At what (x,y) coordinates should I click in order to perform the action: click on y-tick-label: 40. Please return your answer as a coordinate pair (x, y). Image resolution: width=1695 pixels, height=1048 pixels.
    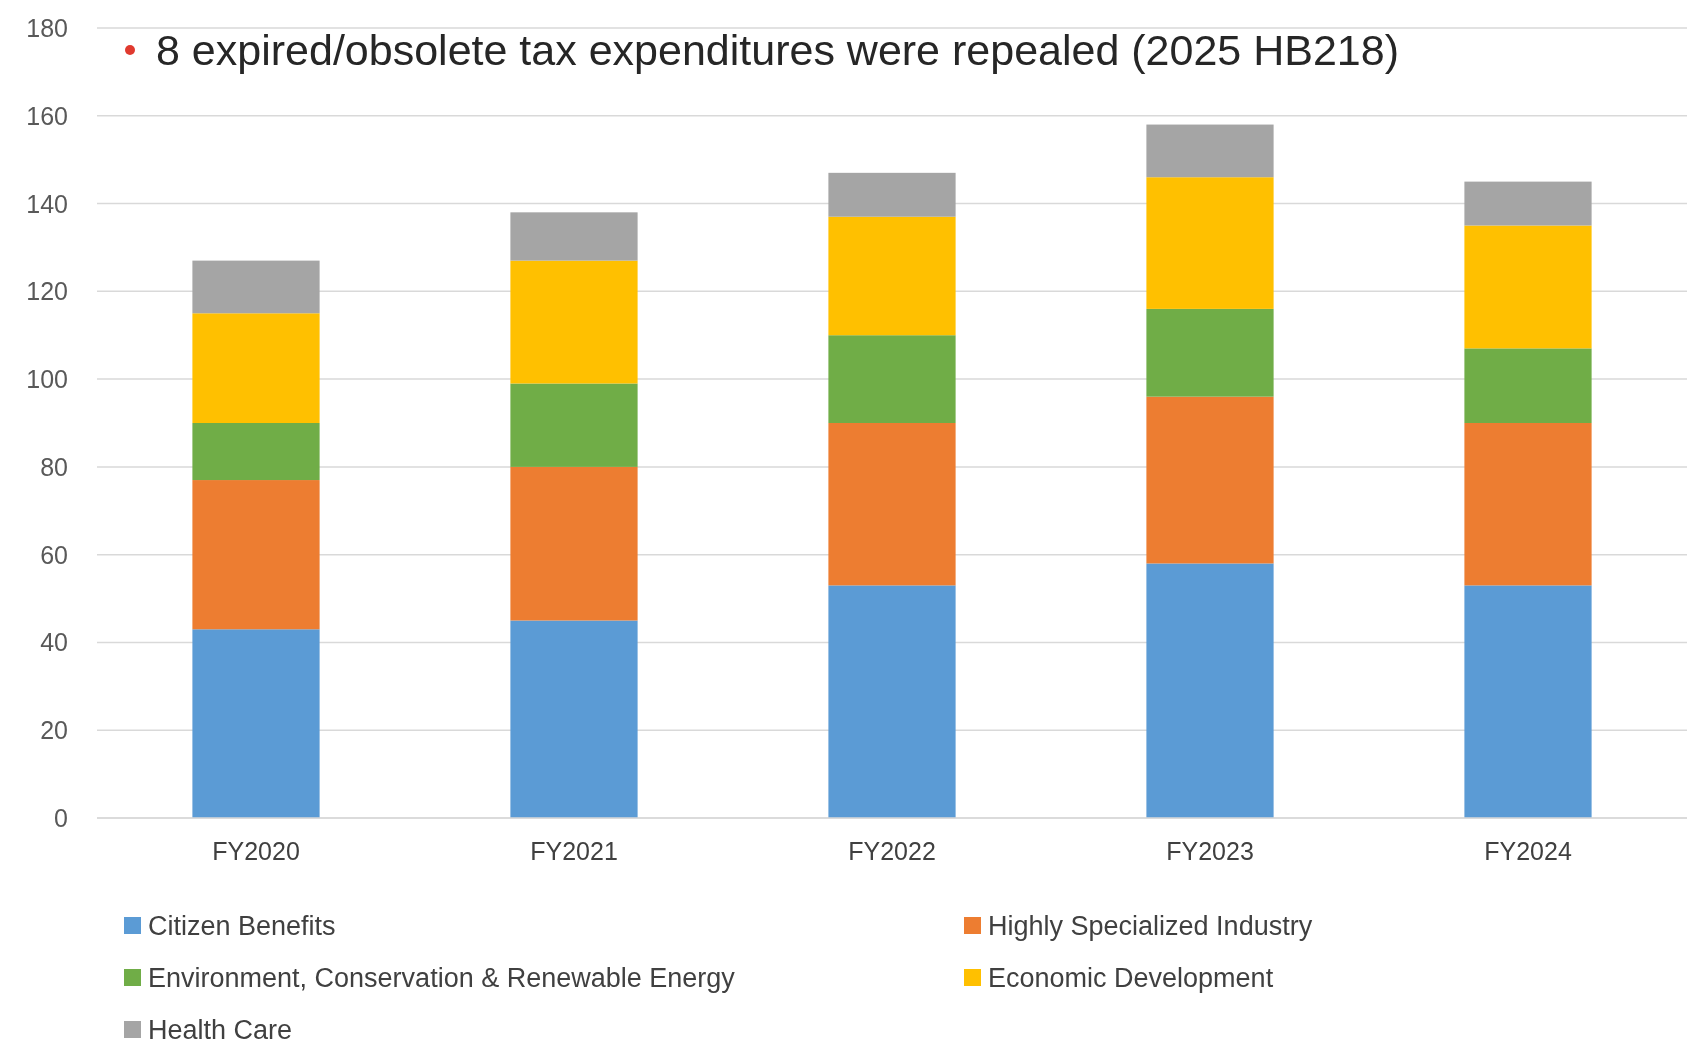
    Looking at the image, I should click on (54, 642).